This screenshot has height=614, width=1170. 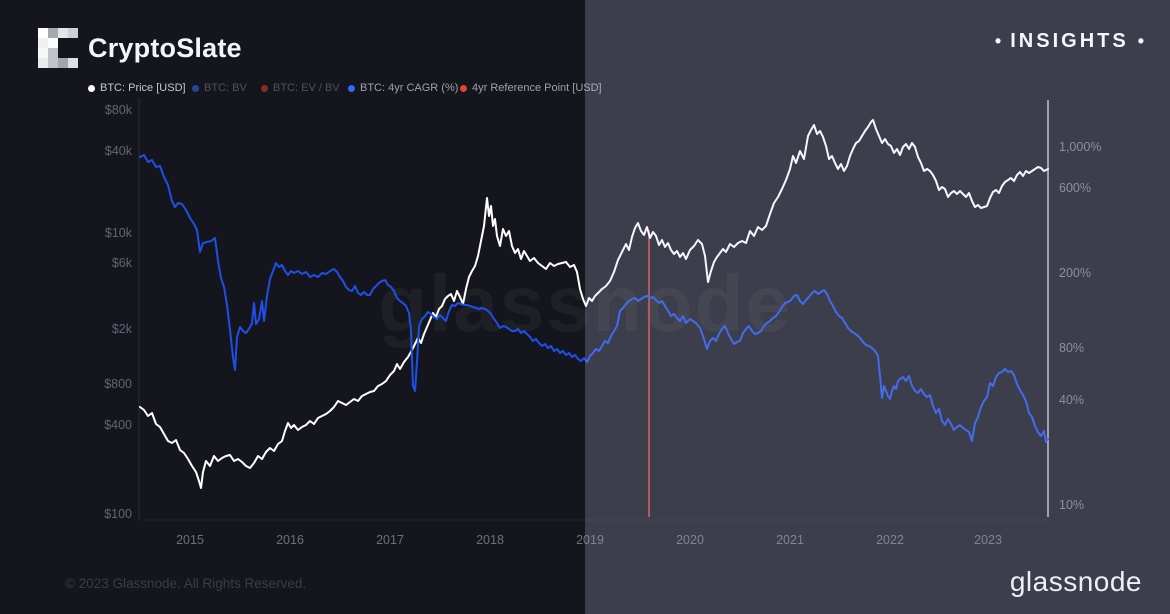 What do you see at coordinates (190, 540) in the screenshot?
I see `axis-tick-label: 2015` at bounding box center [190, 540].